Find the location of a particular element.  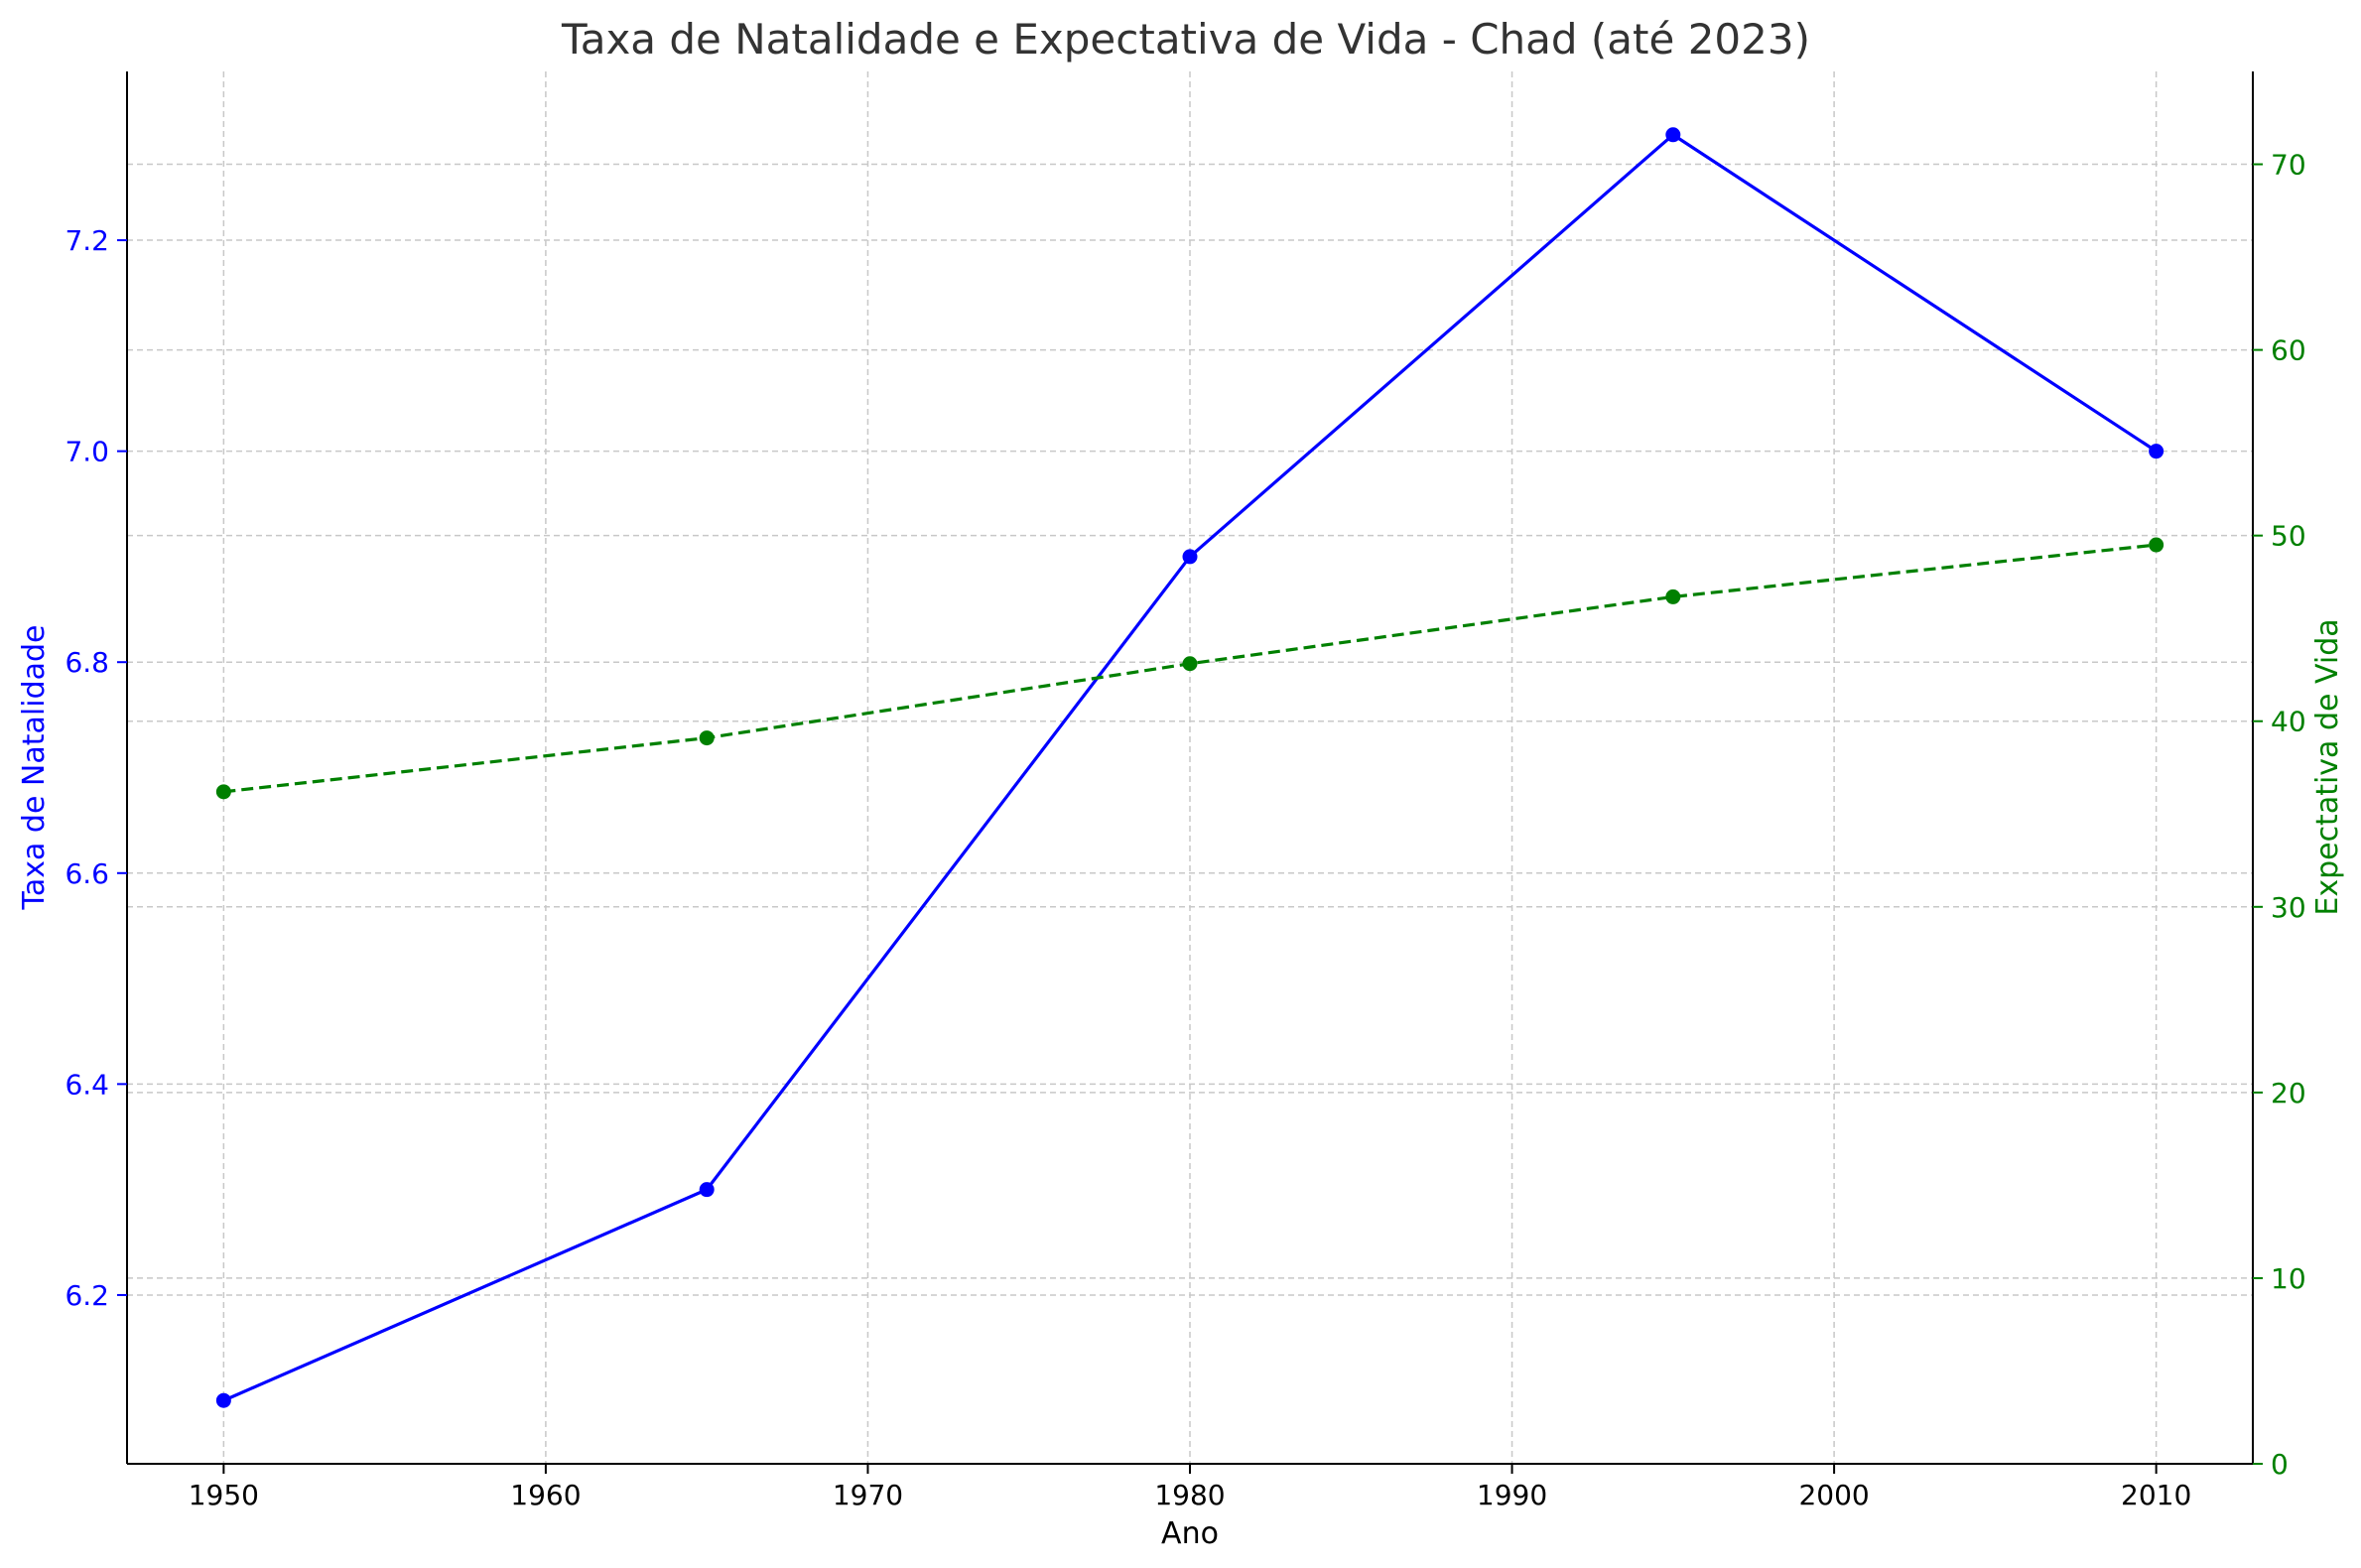

left-y-tick-label: 6.2 is located at coordinates (87, 1295).